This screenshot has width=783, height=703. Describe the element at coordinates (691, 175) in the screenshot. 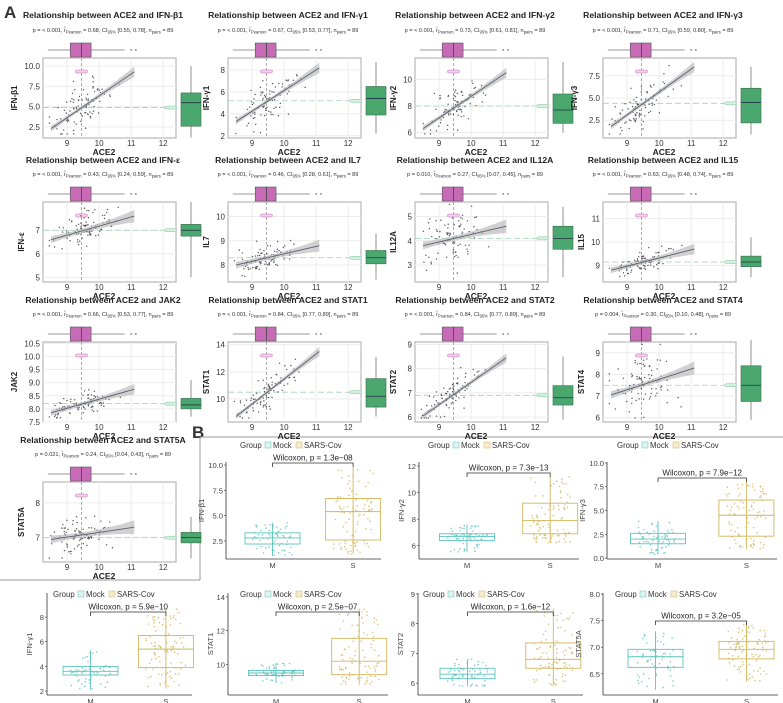

I see `stats-part: [0.48, 0.74]` at that location.